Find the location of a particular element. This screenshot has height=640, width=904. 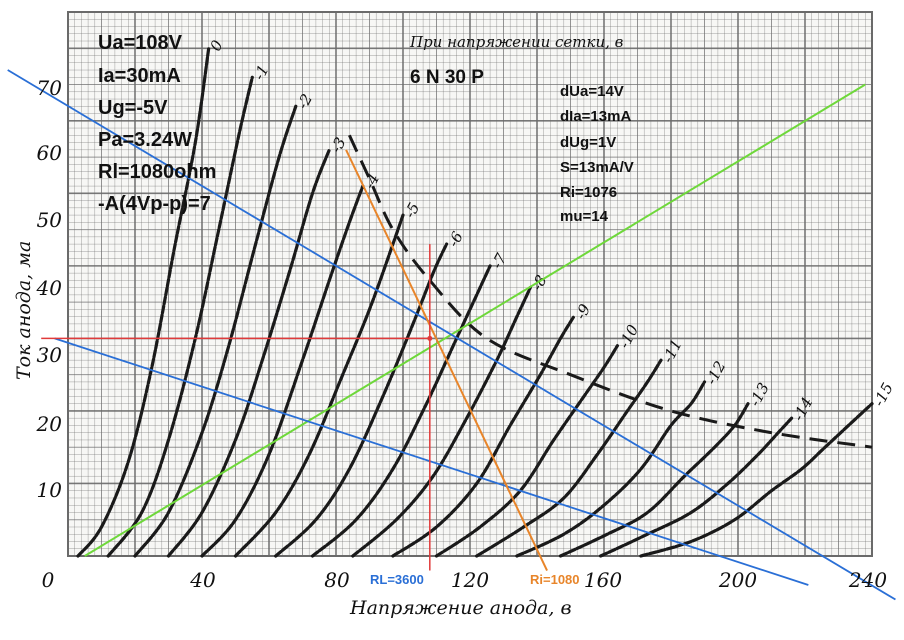

operating-point is located at coordinates (430, 338).